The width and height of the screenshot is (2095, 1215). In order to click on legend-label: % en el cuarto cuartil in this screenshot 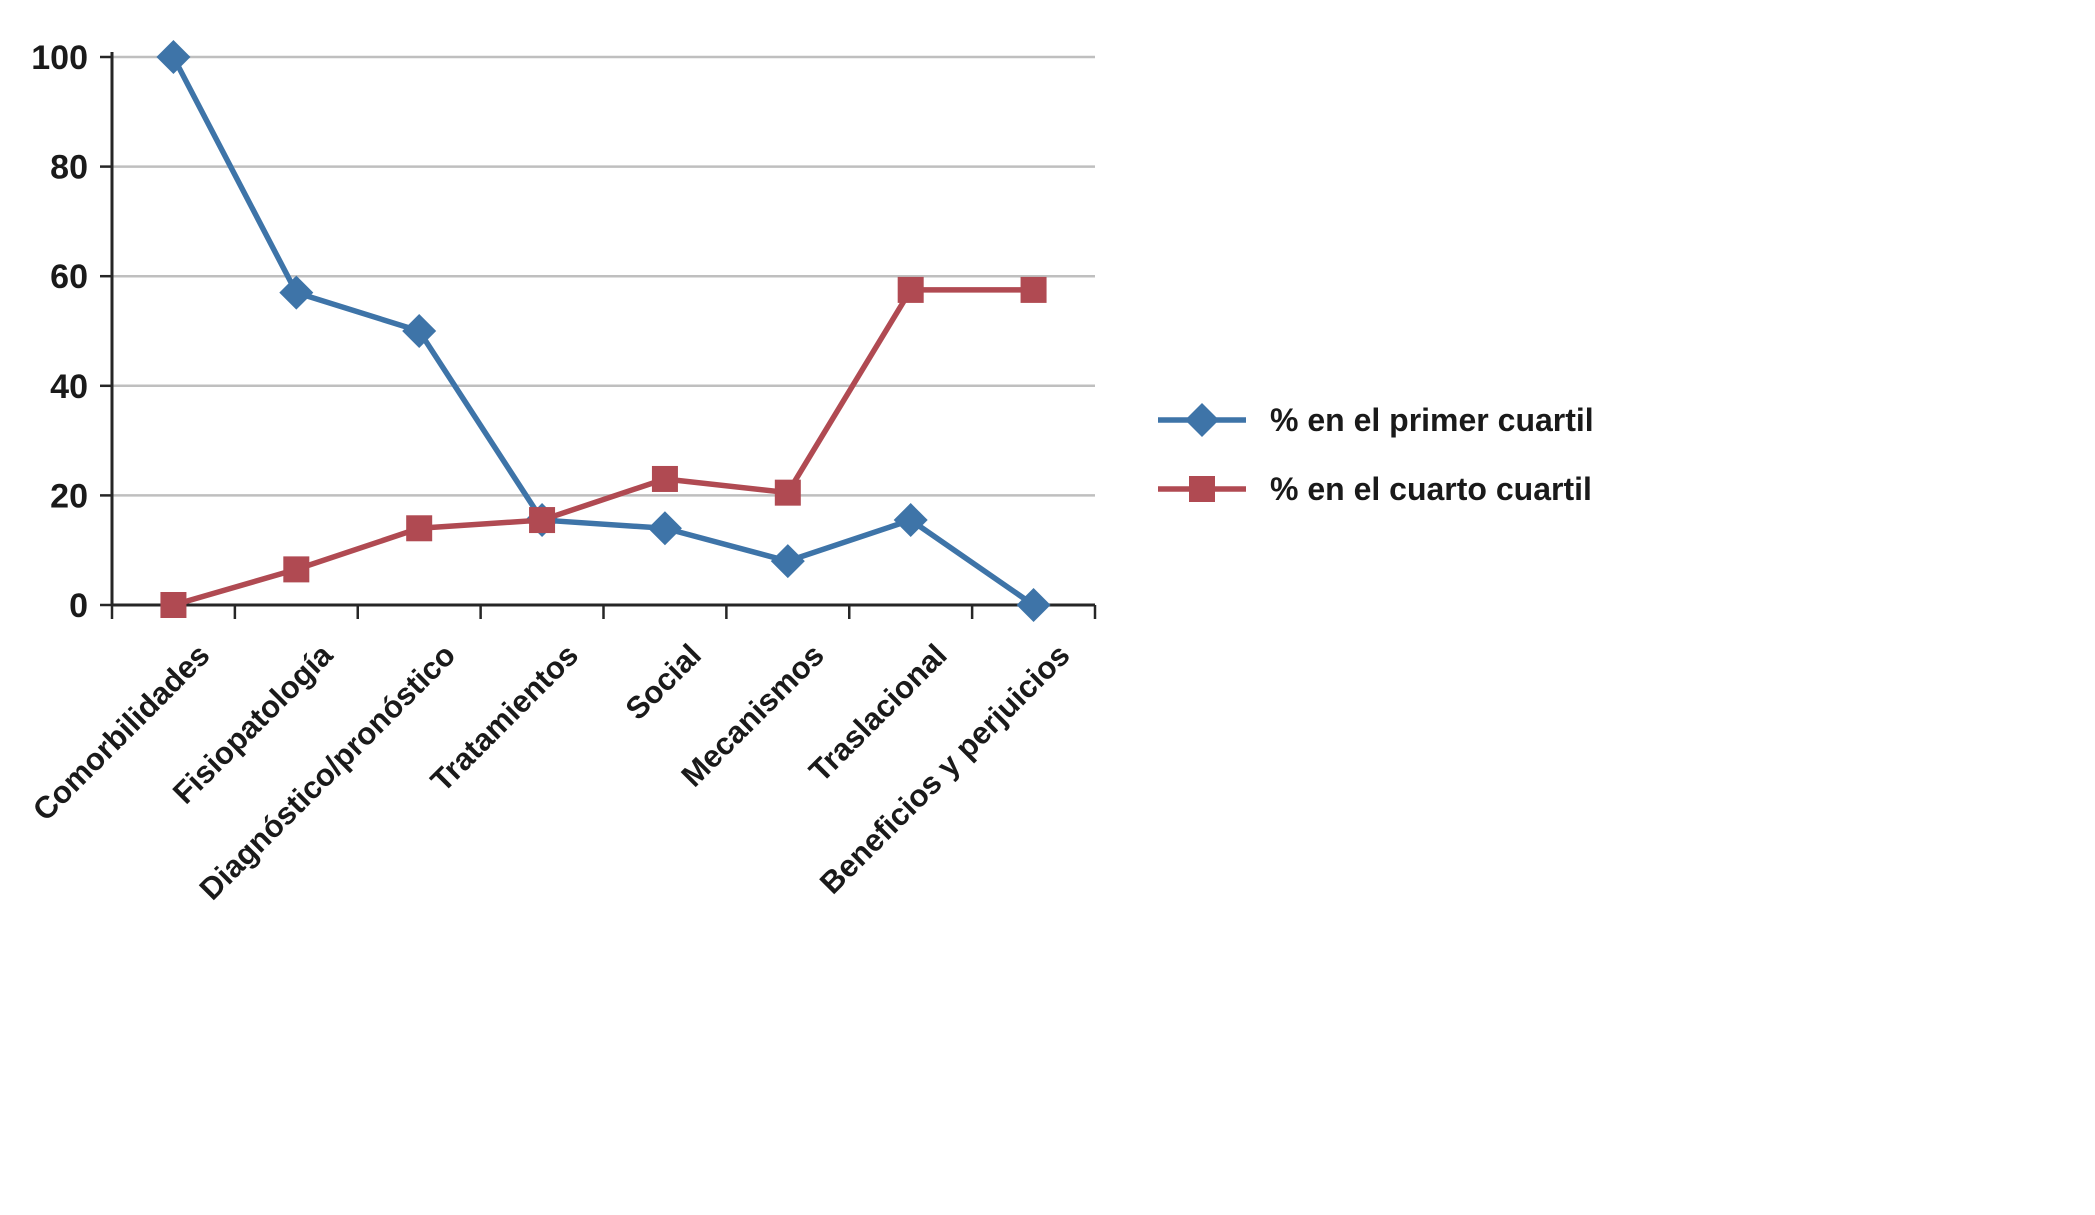, I will do `click(1431, 489)`.